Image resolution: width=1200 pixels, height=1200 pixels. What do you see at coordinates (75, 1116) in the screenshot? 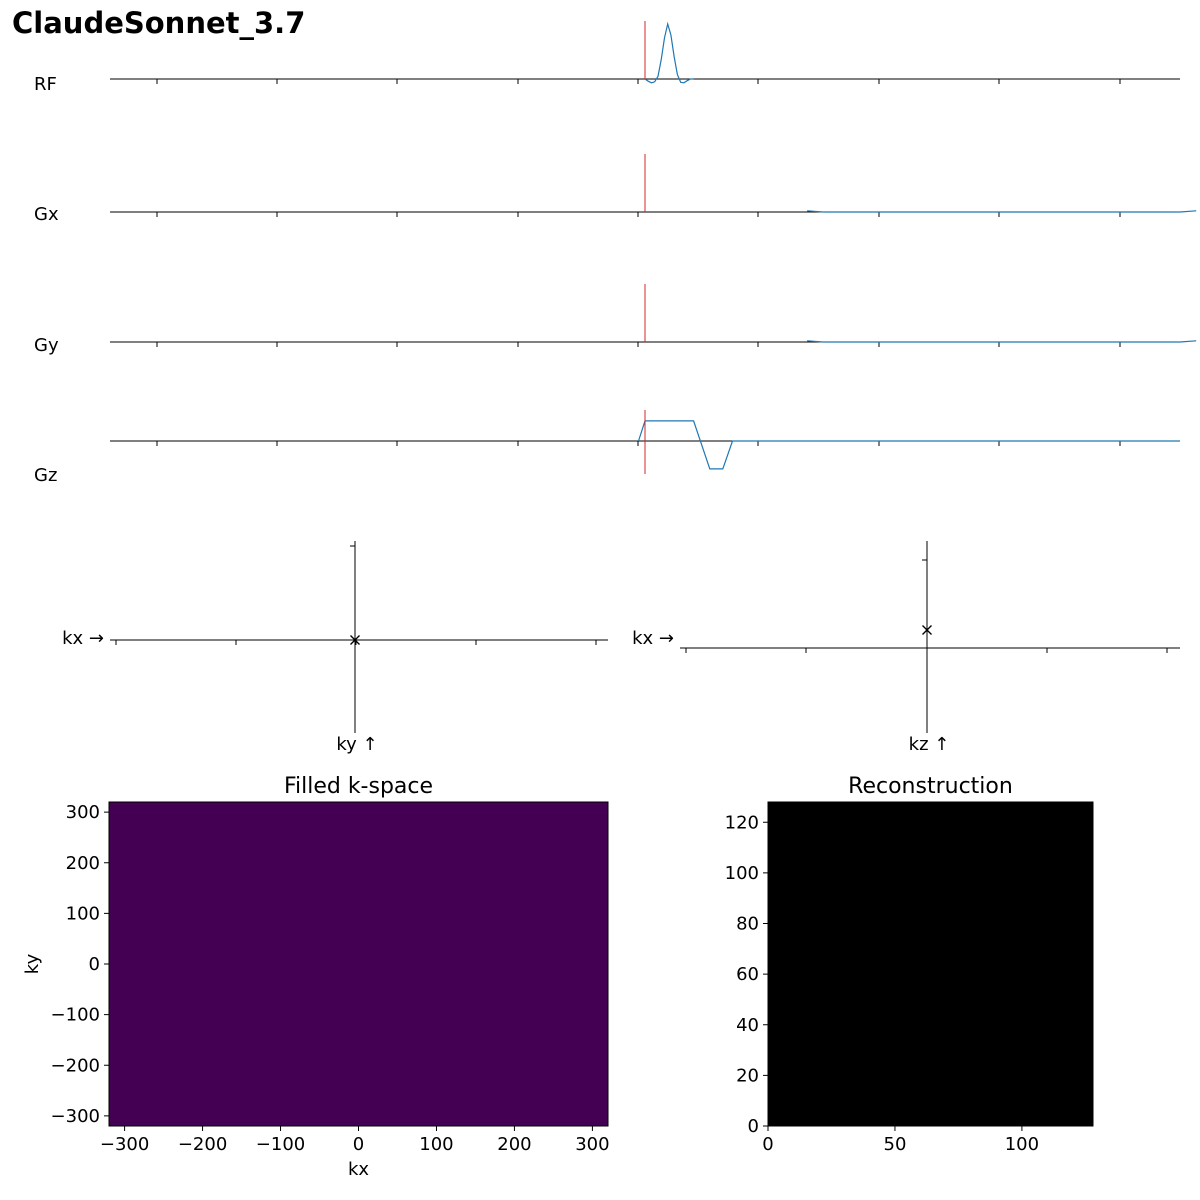
I see `y-tick-label: −300` at bounding box center [75, 1116].